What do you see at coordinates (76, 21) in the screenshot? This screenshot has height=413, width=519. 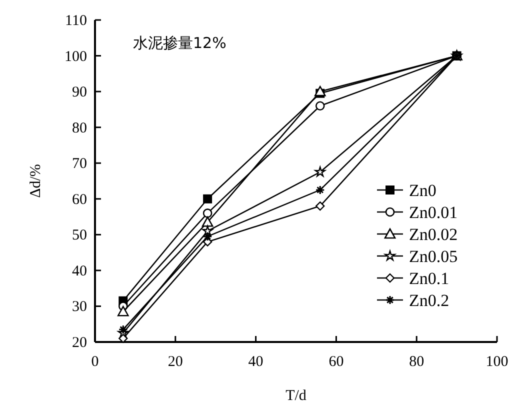 I see `y-tick-label: 110` at bounding box center [76, 21].